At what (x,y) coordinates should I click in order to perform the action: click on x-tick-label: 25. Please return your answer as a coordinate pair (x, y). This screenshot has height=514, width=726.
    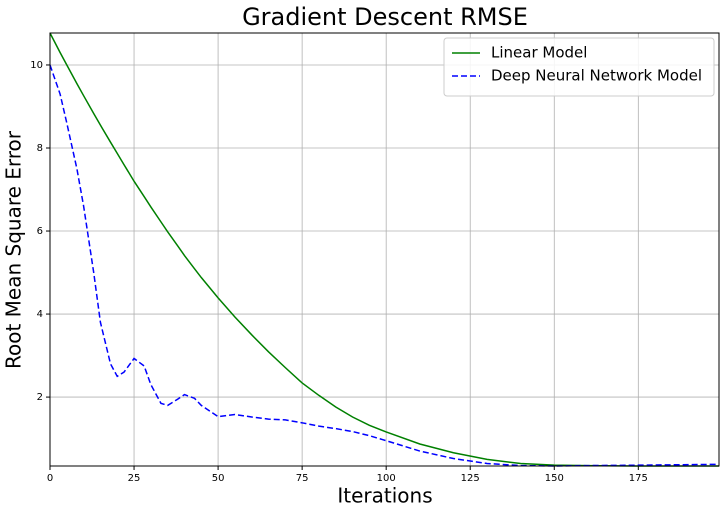
    Looking at the image, I should click on (134, 478).